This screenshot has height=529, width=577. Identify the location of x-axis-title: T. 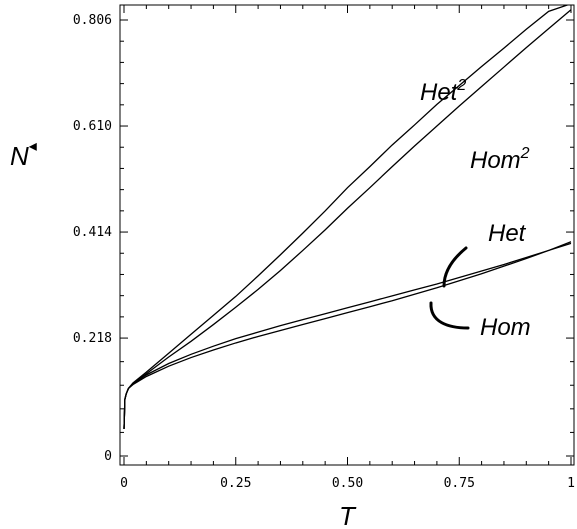
(348, 515).